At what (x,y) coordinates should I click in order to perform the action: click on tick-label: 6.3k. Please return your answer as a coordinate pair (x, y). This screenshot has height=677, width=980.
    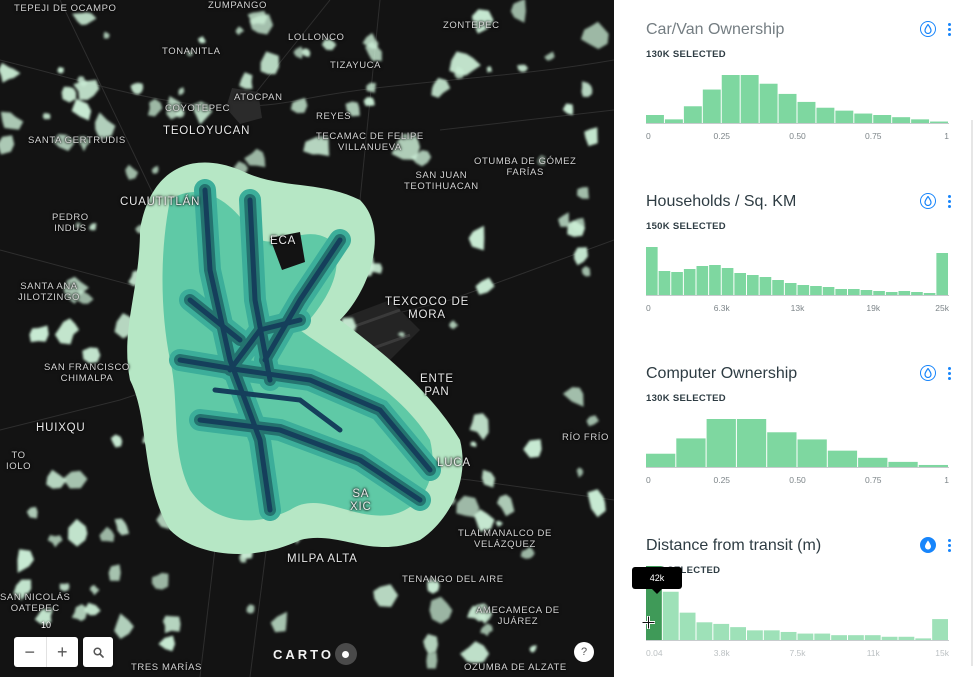
    Looking at the image, I should click on (721, 308).